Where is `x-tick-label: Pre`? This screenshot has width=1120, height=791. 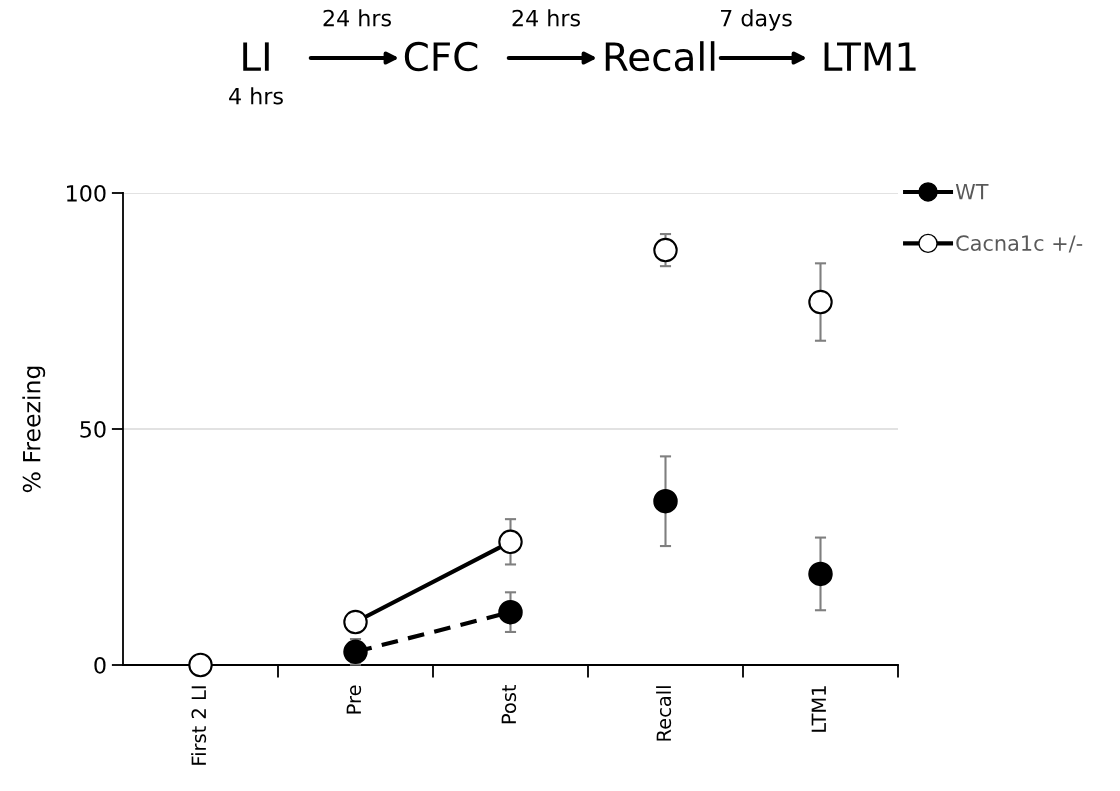 x-tick-label: Pre is located at coordinates (354, 699).